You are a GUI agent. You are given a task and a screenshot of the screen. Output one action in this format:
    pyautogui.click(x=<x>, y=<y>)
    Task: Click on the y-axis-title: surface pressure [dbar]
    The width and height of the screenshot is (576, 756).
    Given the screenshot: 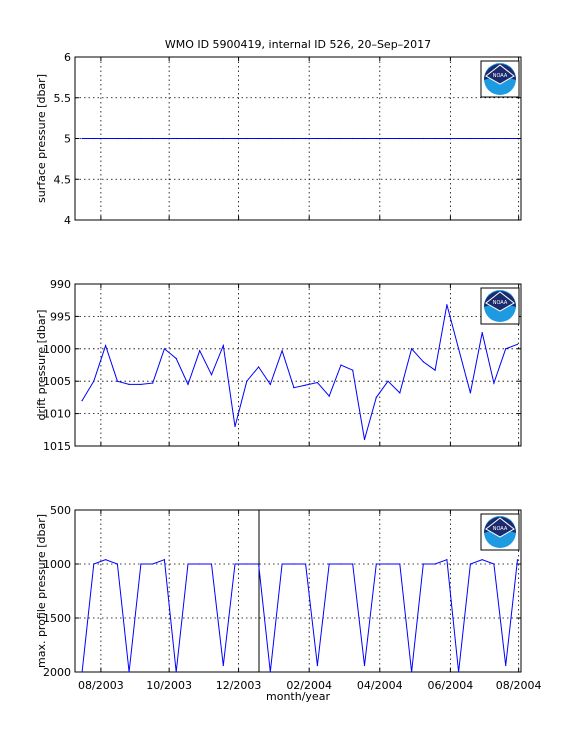 What is the action you would take?
    pyautogui.click(x=41, y=138)
    